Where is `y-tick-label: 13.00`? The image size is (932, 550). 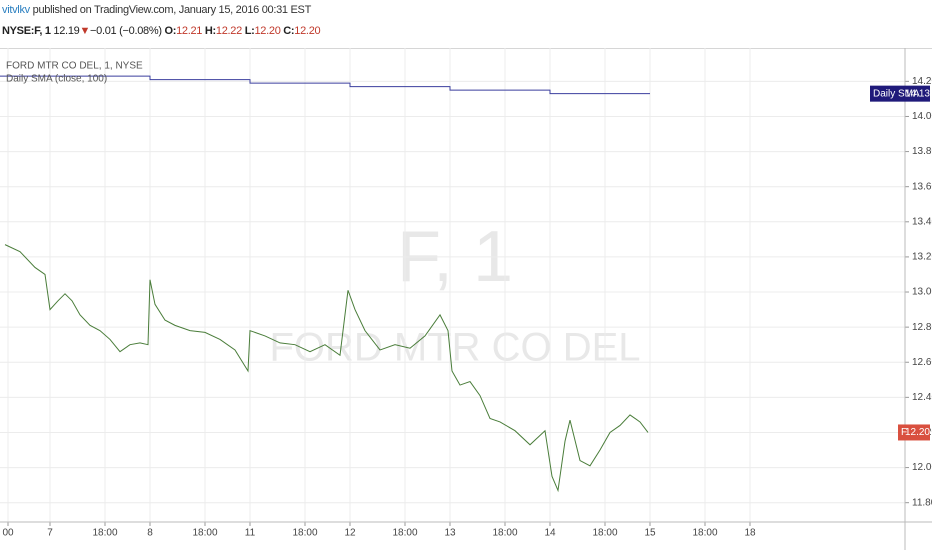
y-tick-label: 13.00 is located at coordinates (922, 292).